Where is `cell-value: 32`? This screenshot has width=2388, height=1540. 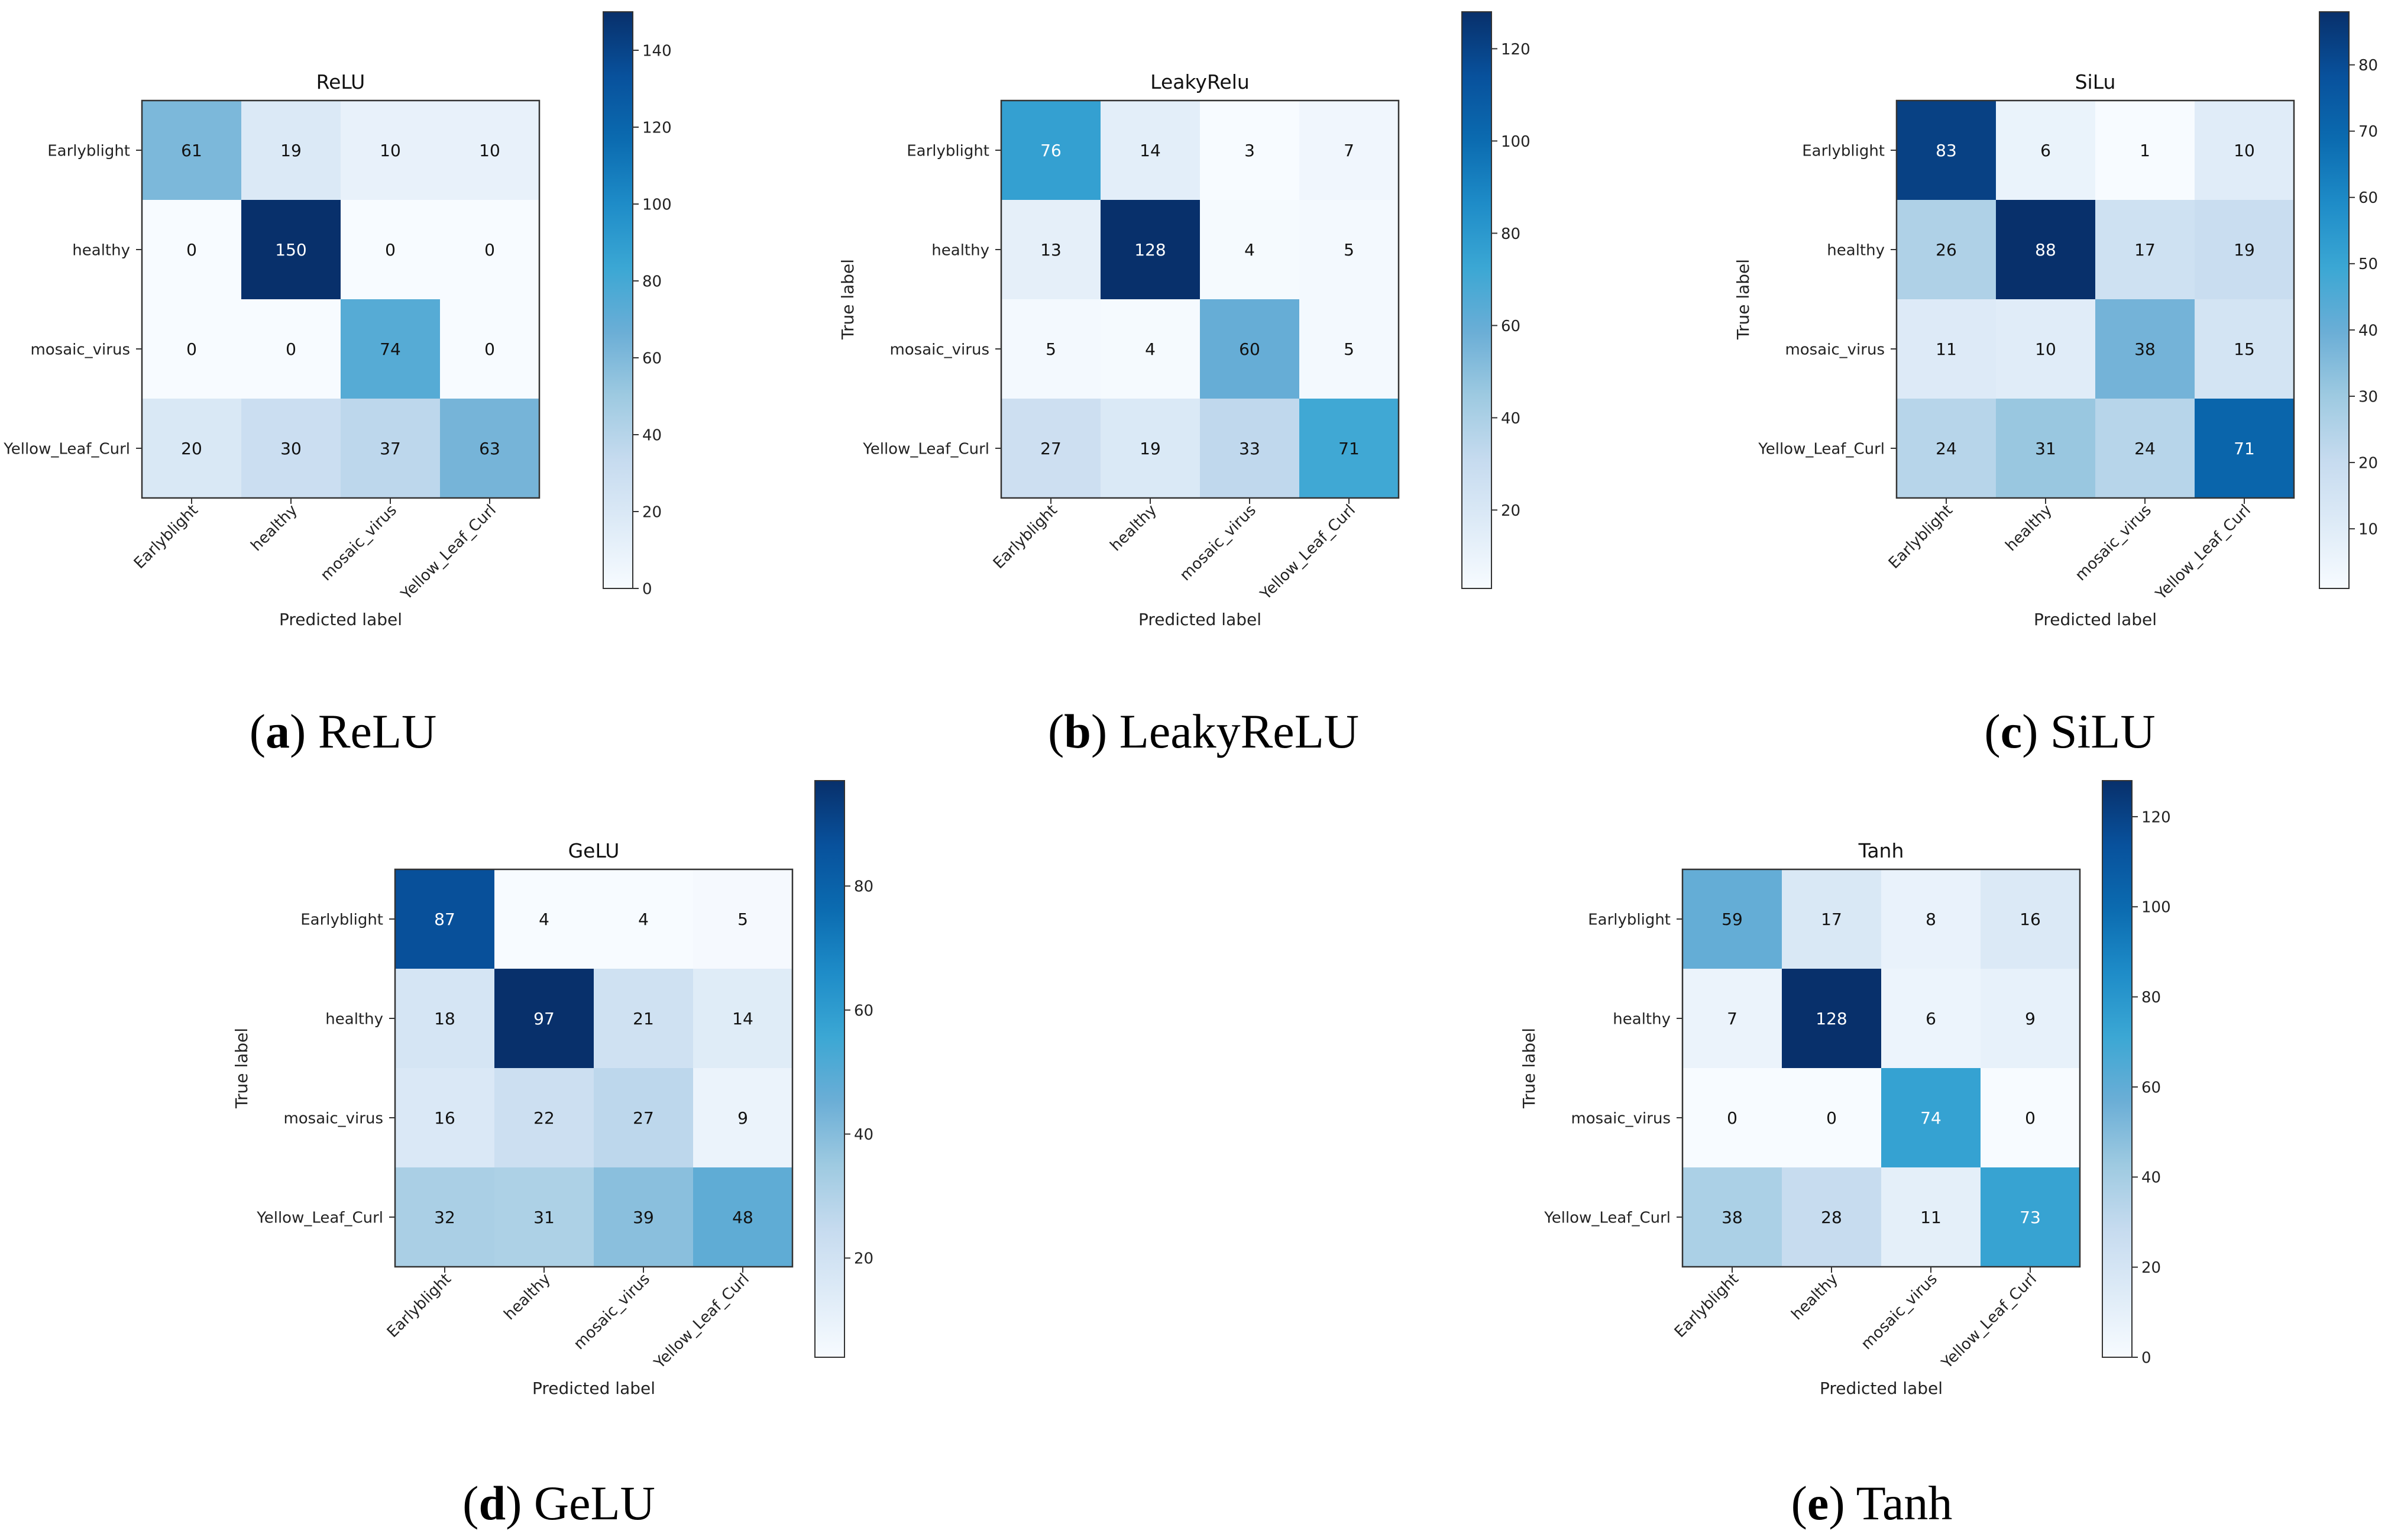
cell-value: 32 is located at coordinates (444, 1217).